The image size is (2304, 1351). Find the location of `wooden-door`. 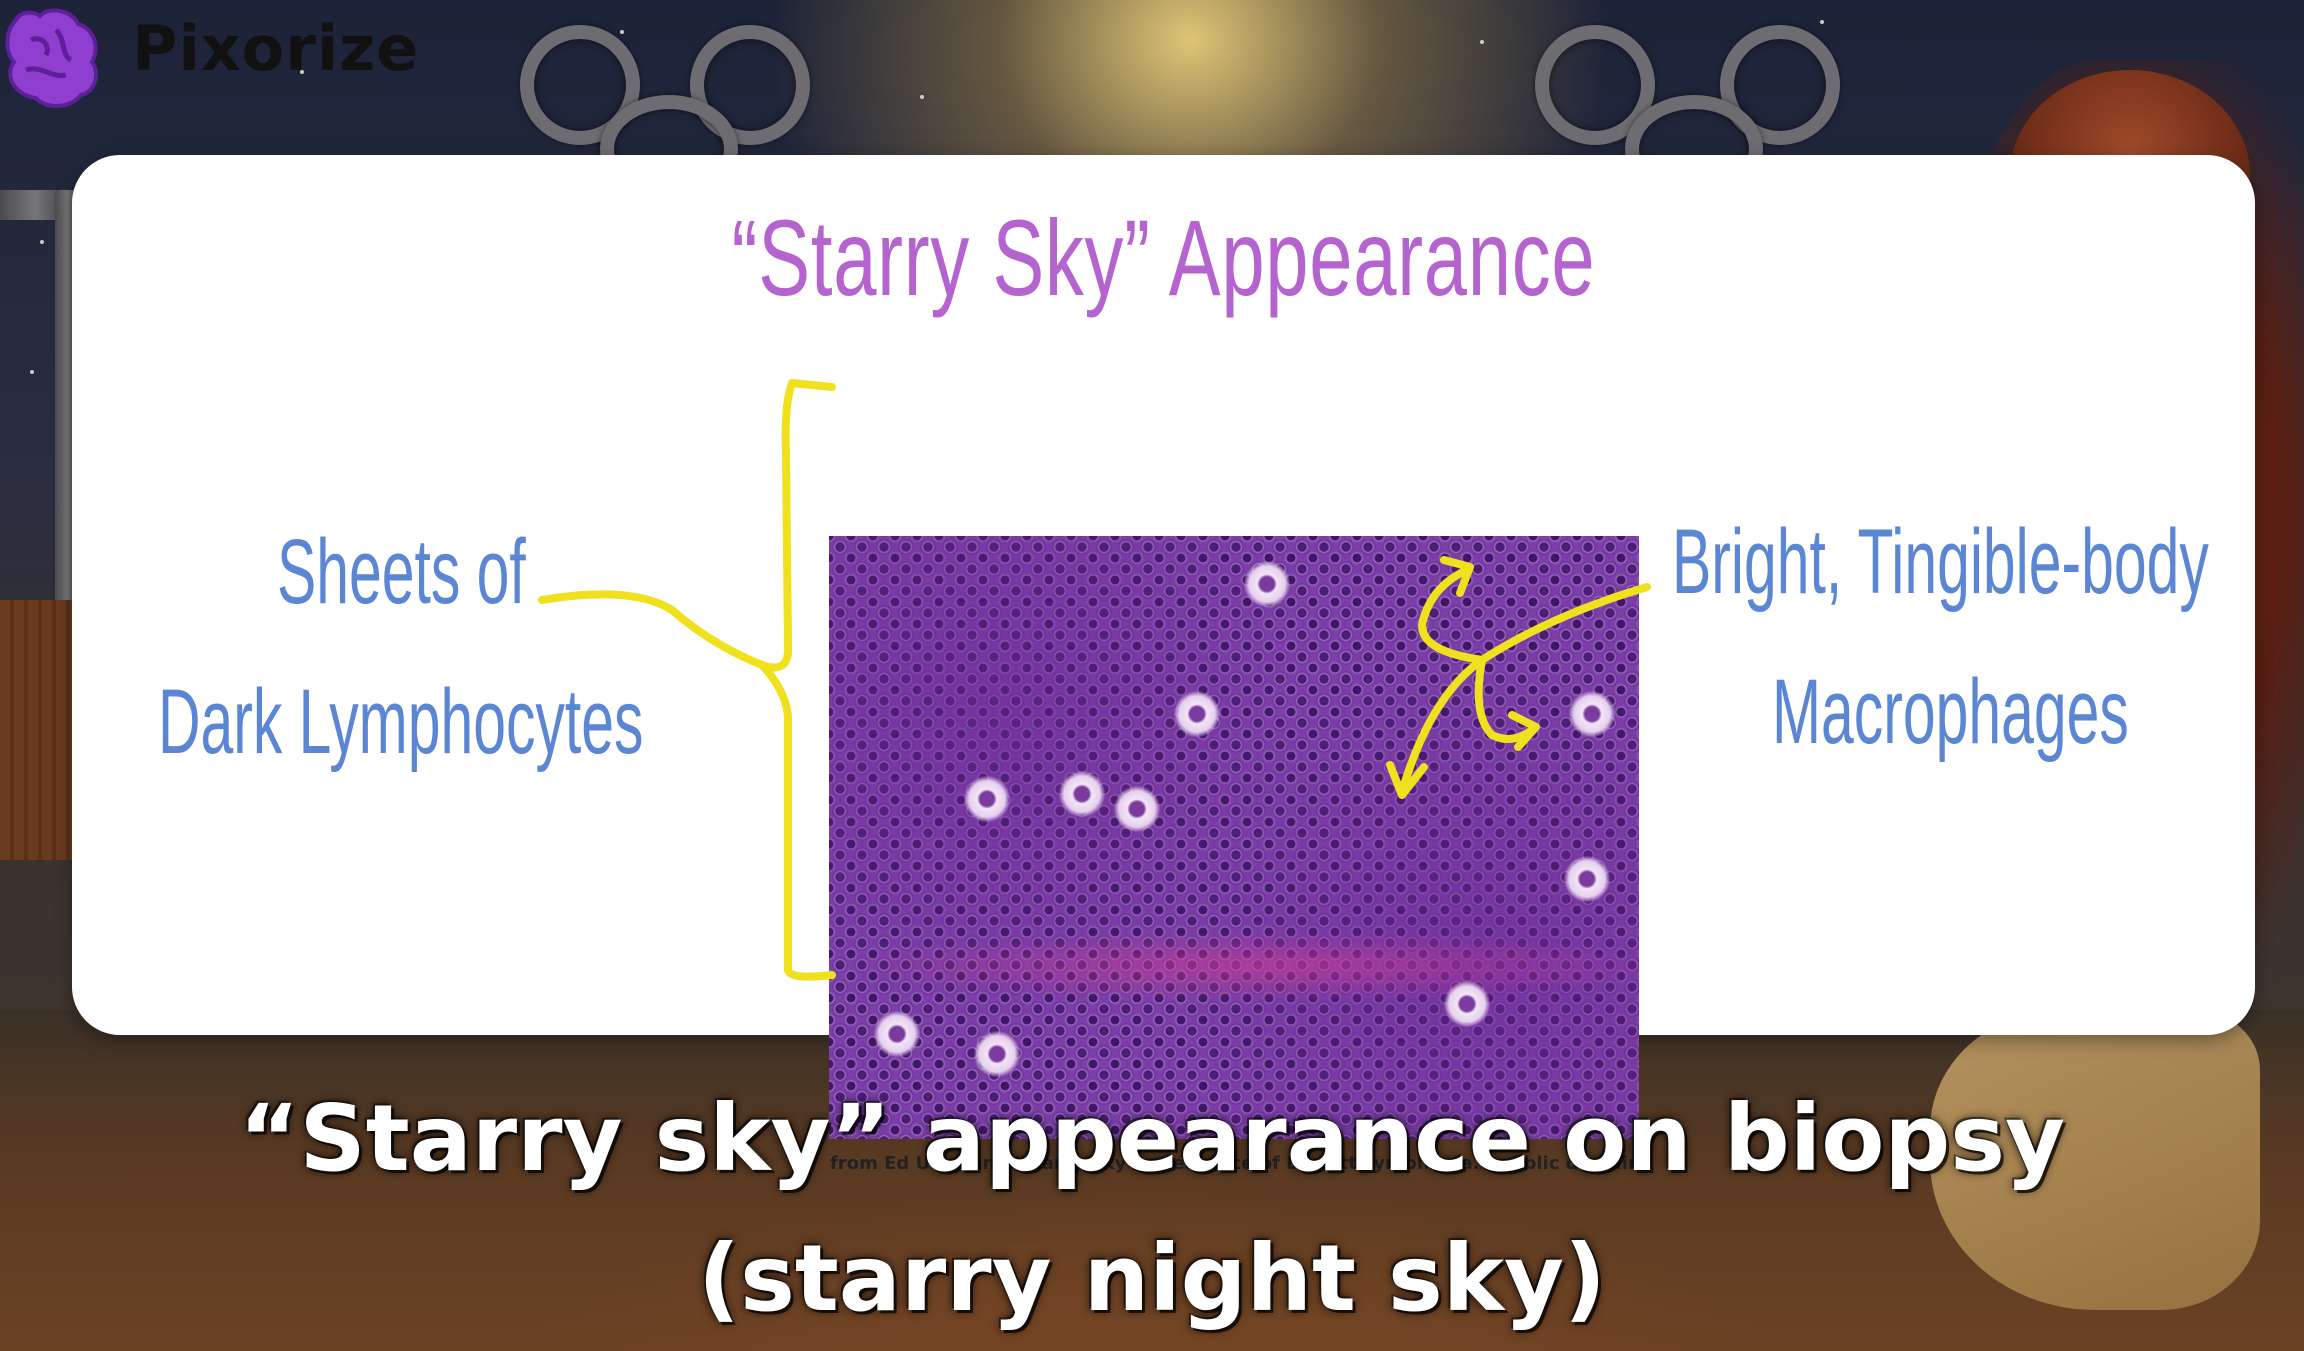

wooden-door is located at coordinates (36, 730).